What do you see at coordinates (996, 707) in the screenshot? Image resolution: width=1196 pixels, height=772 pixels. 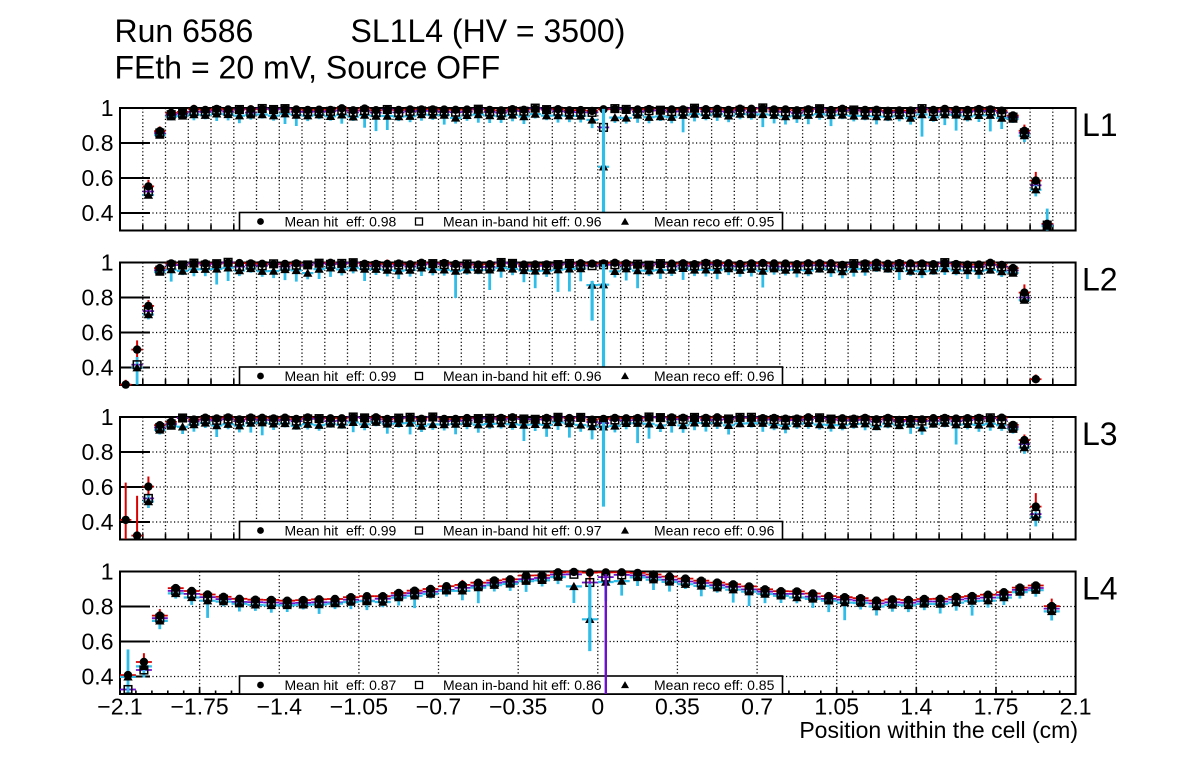 I see `svg-text: 1.75` at bounding box center [996, 707].